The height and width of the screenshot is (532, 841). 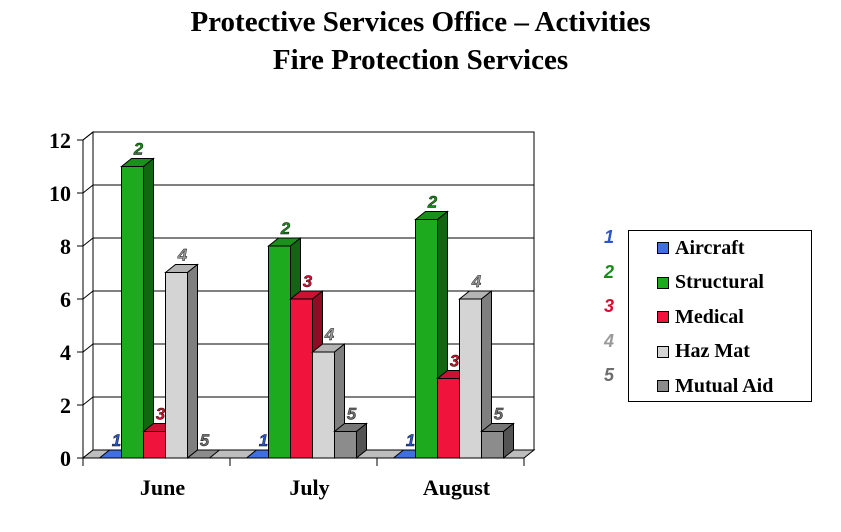 I want to click on legend-item: Aircraft, so click(x=701, y=248).